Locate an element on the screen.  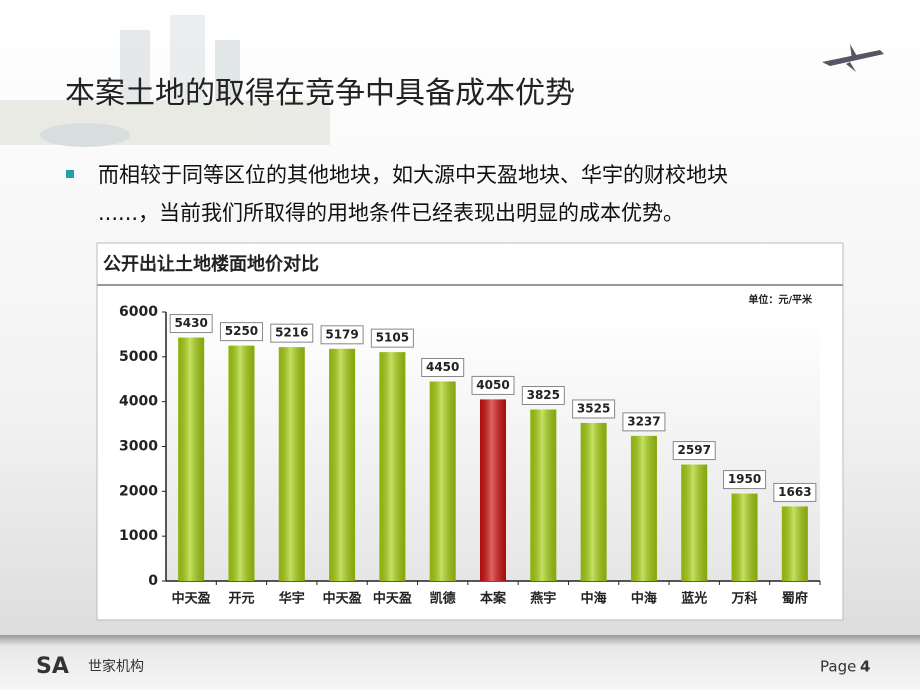
value-label: 2597 is located at coordinates (694, 450).